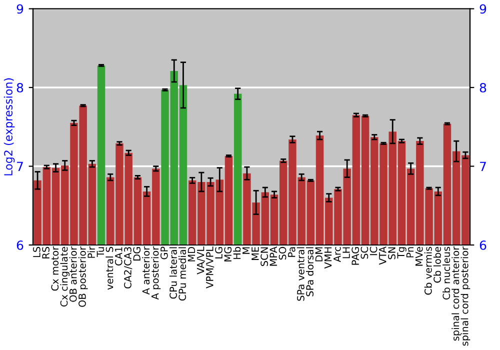 The height and width of the screenshot is (350, 500). I want to click on x-tick-label: A anterior, so click(146, 270).